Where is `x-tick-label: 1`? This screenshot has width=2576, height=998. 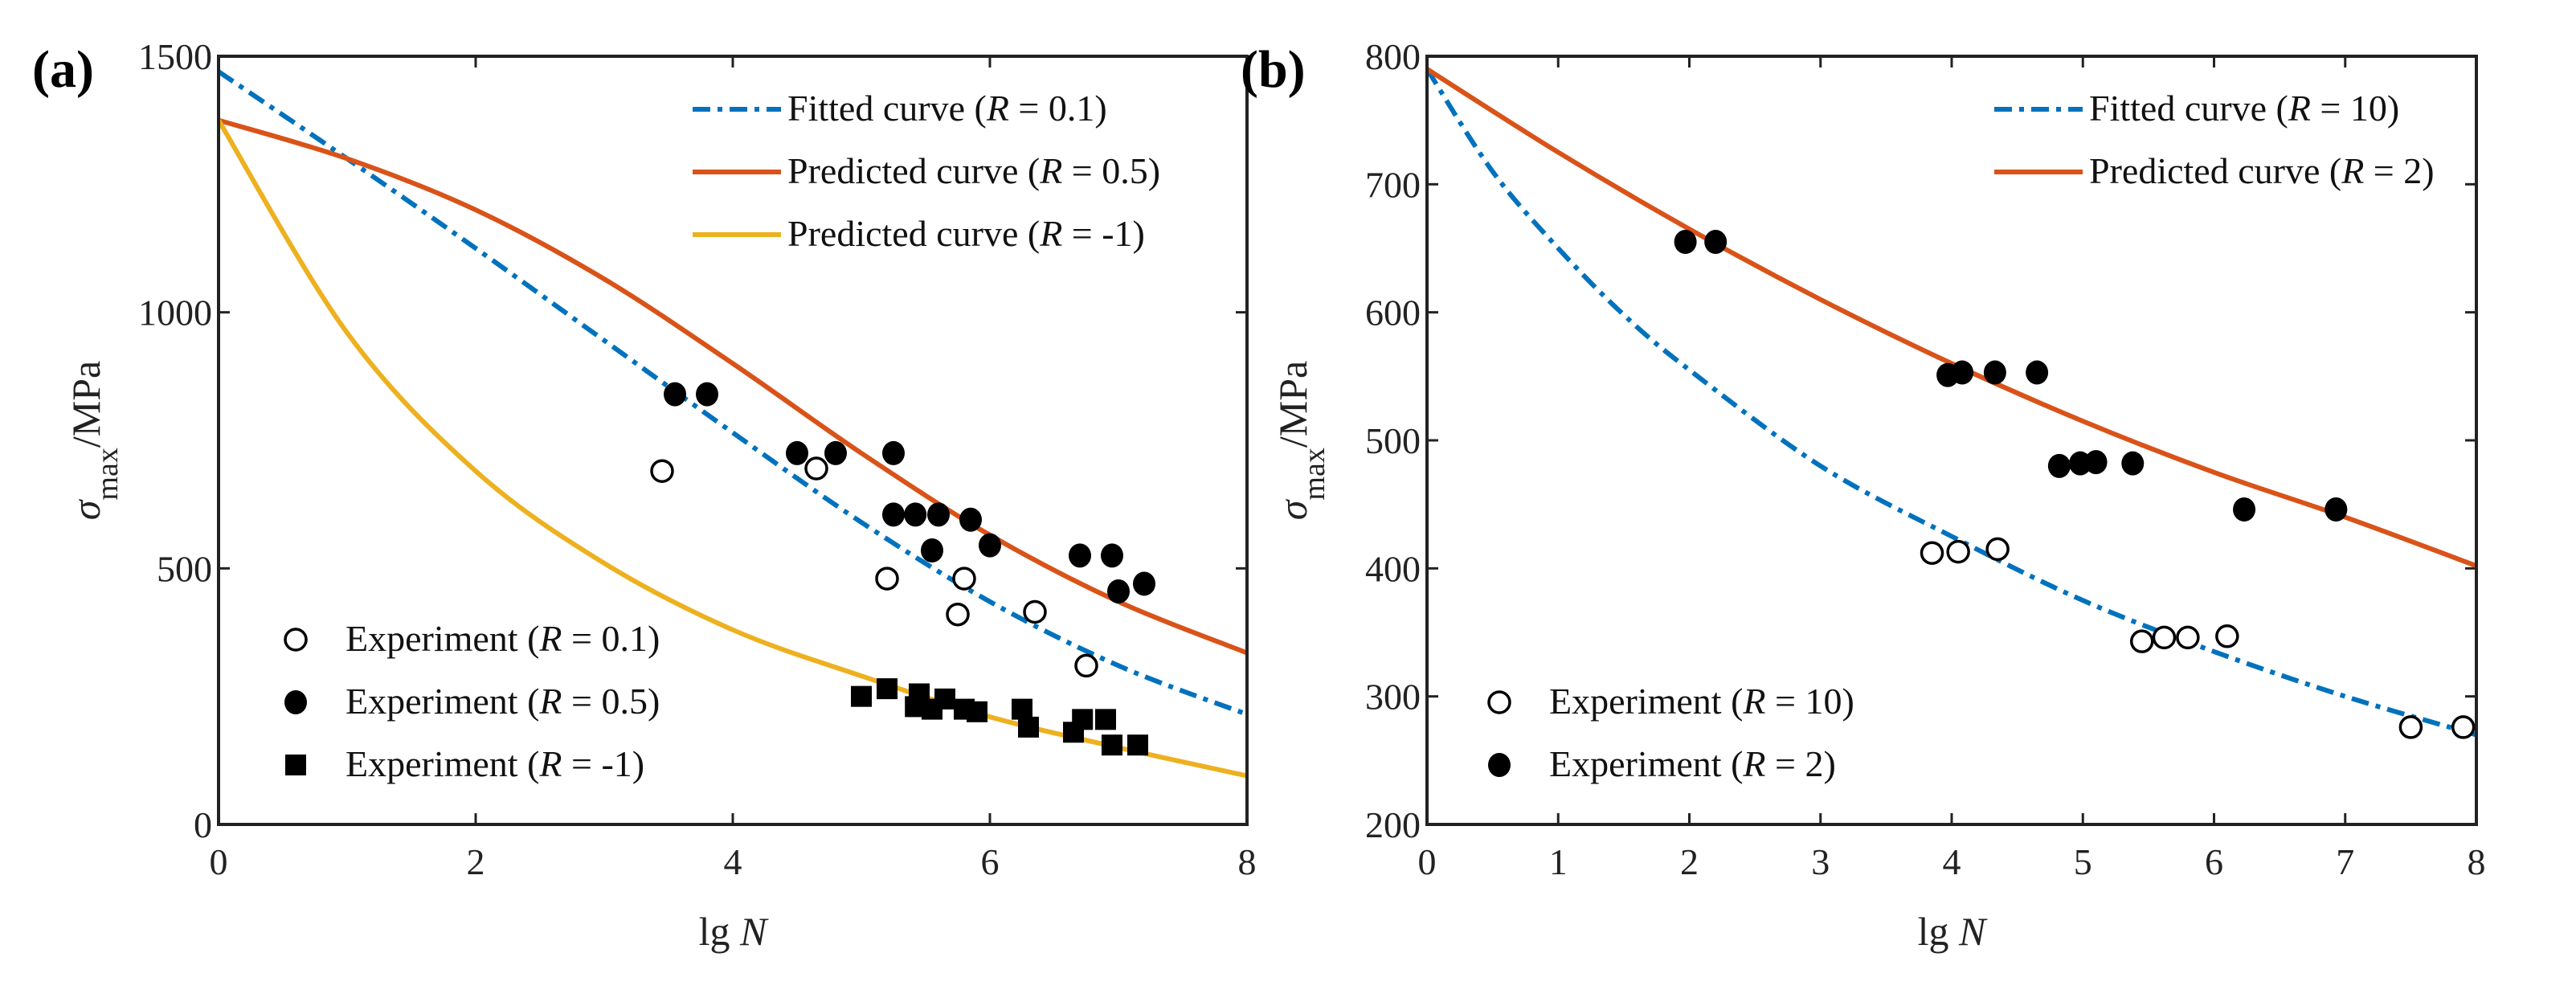 x-tick-label: 1 is located at coordinates (1558, 861).